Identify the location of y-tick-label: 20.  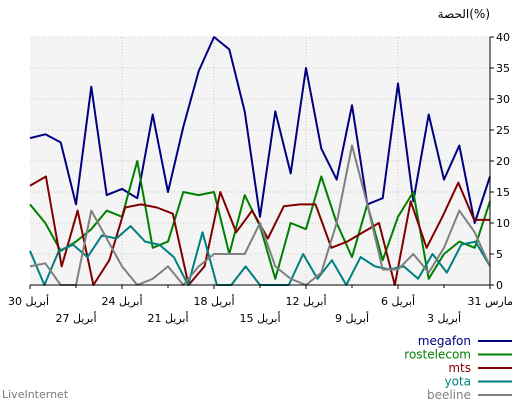
(503, 161).